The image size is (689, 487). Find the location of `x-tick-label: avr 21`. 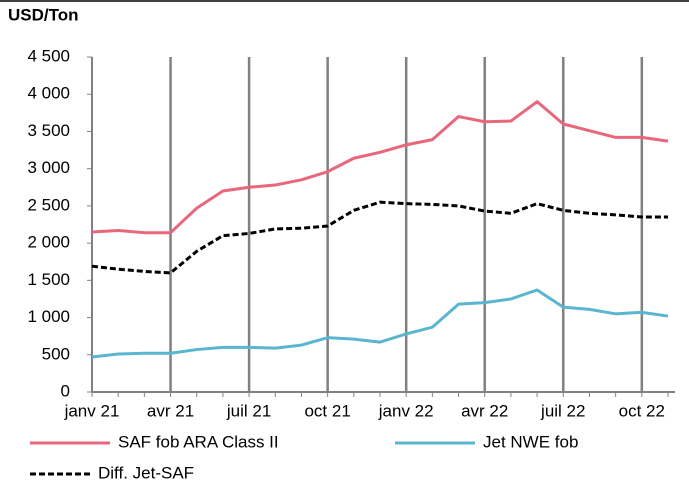

x-tick-label: avr 21 is located at coordinates (170, 410).